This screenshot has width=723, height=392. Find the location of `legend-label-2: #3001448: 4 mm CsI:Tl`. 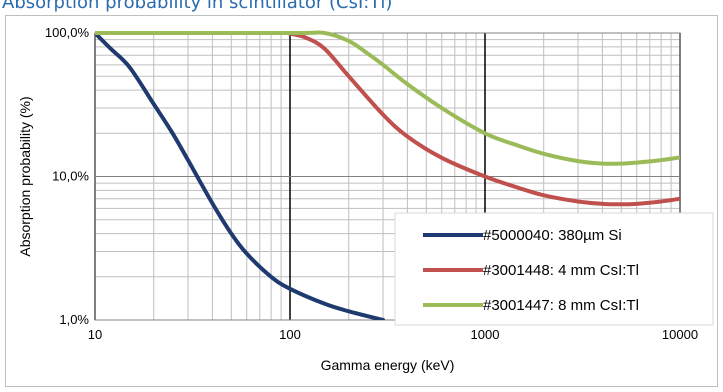

legend-label-2: #3001448: 4 mm CsI:Tl is located at coordinates (561, 270).